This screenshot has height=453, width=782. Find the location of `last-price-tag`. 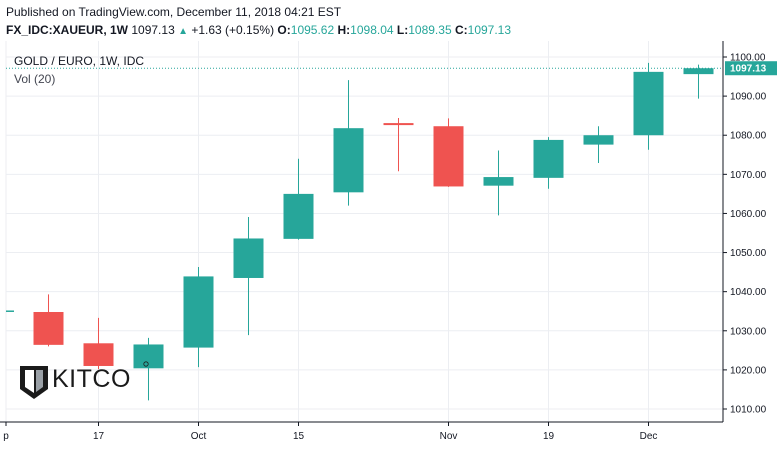

last-price-tag is located at coordinates (751, 68).